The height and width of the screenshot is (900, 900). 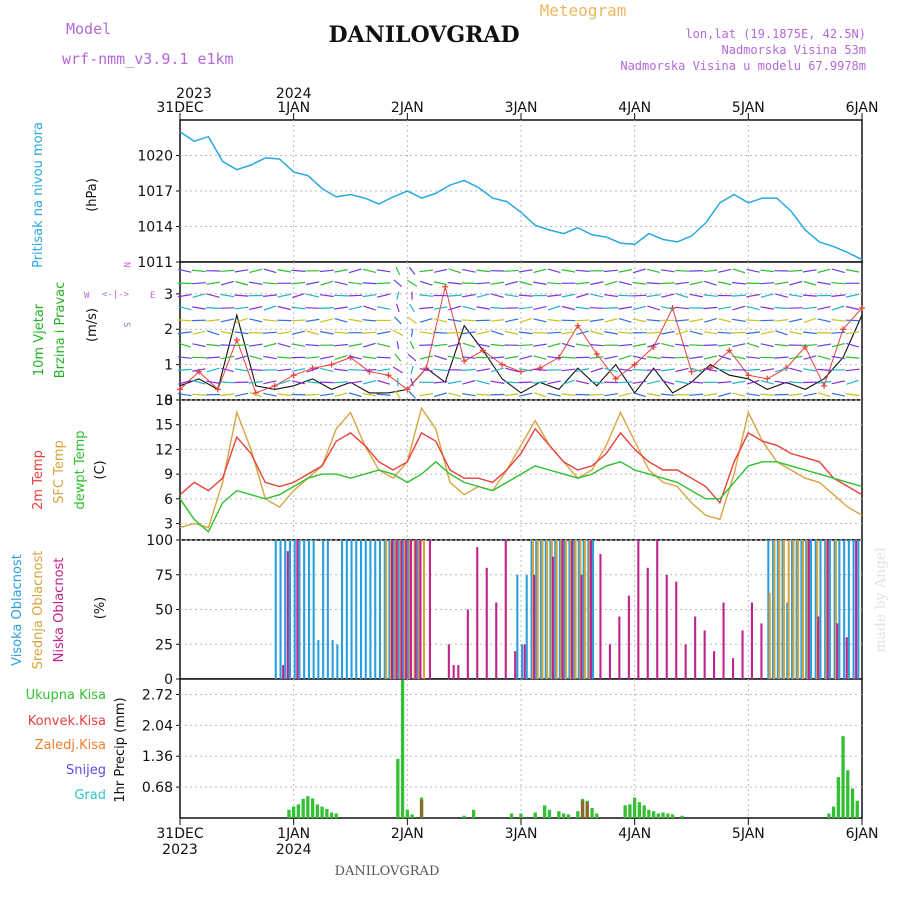 What do you see at coordinates (155, 192) in the screenshot?
I see `y-tick-label: 1017` at bounding box center [155, 192].